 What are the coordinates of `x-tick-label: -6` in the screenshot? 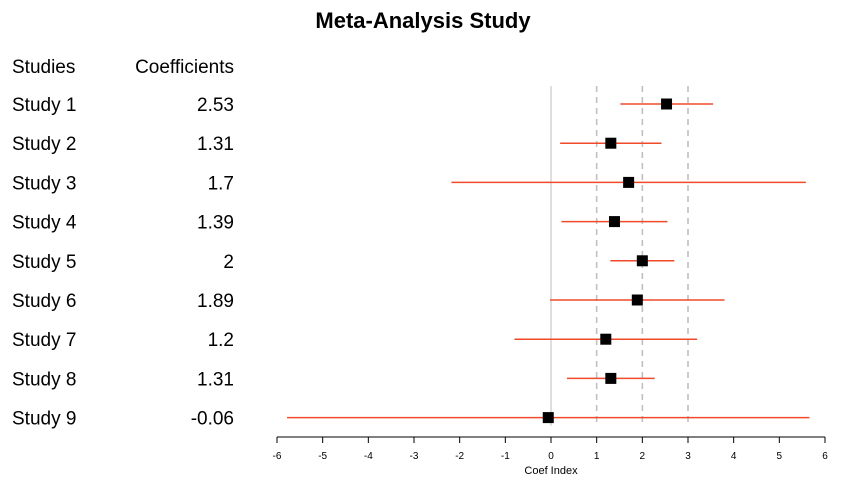 It's located at (277, 456).